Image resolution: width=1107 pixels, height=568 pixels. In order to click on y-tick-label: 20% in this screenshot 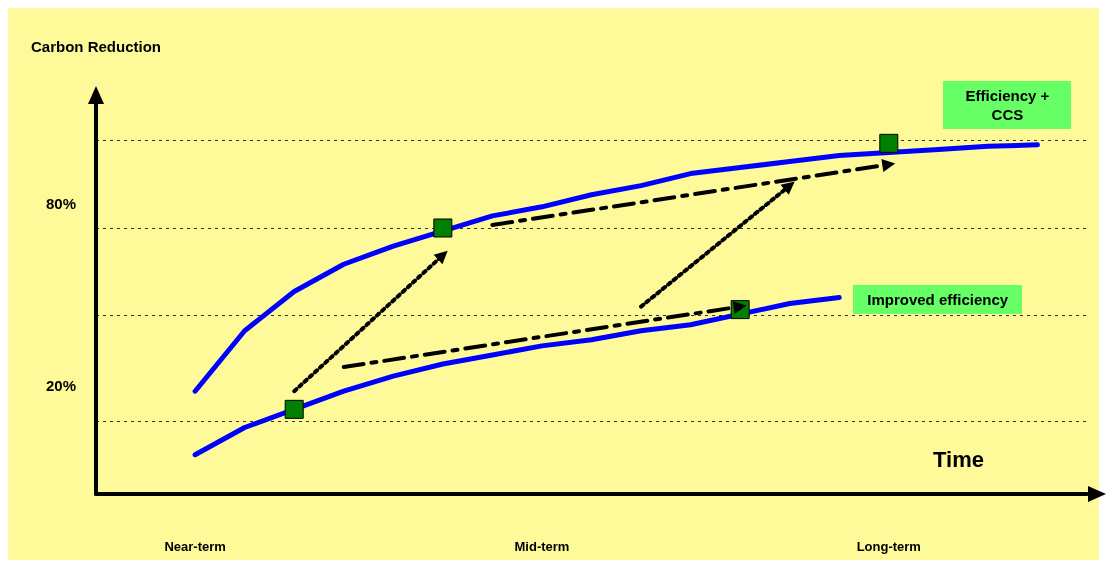, I will do `click(60, 385)`.